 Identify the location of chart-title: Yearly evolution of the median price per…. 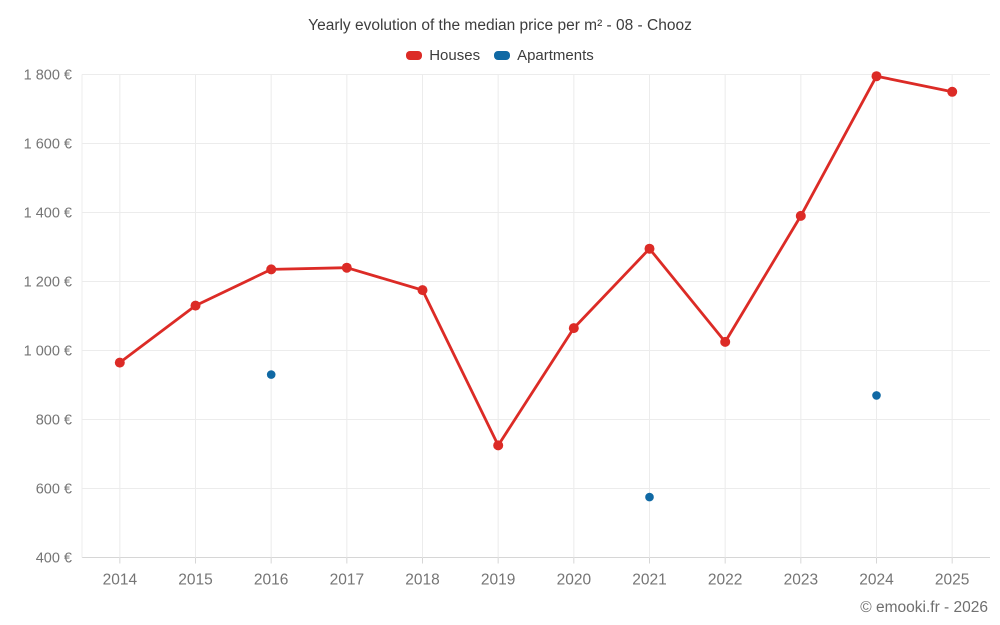
(500, 25).